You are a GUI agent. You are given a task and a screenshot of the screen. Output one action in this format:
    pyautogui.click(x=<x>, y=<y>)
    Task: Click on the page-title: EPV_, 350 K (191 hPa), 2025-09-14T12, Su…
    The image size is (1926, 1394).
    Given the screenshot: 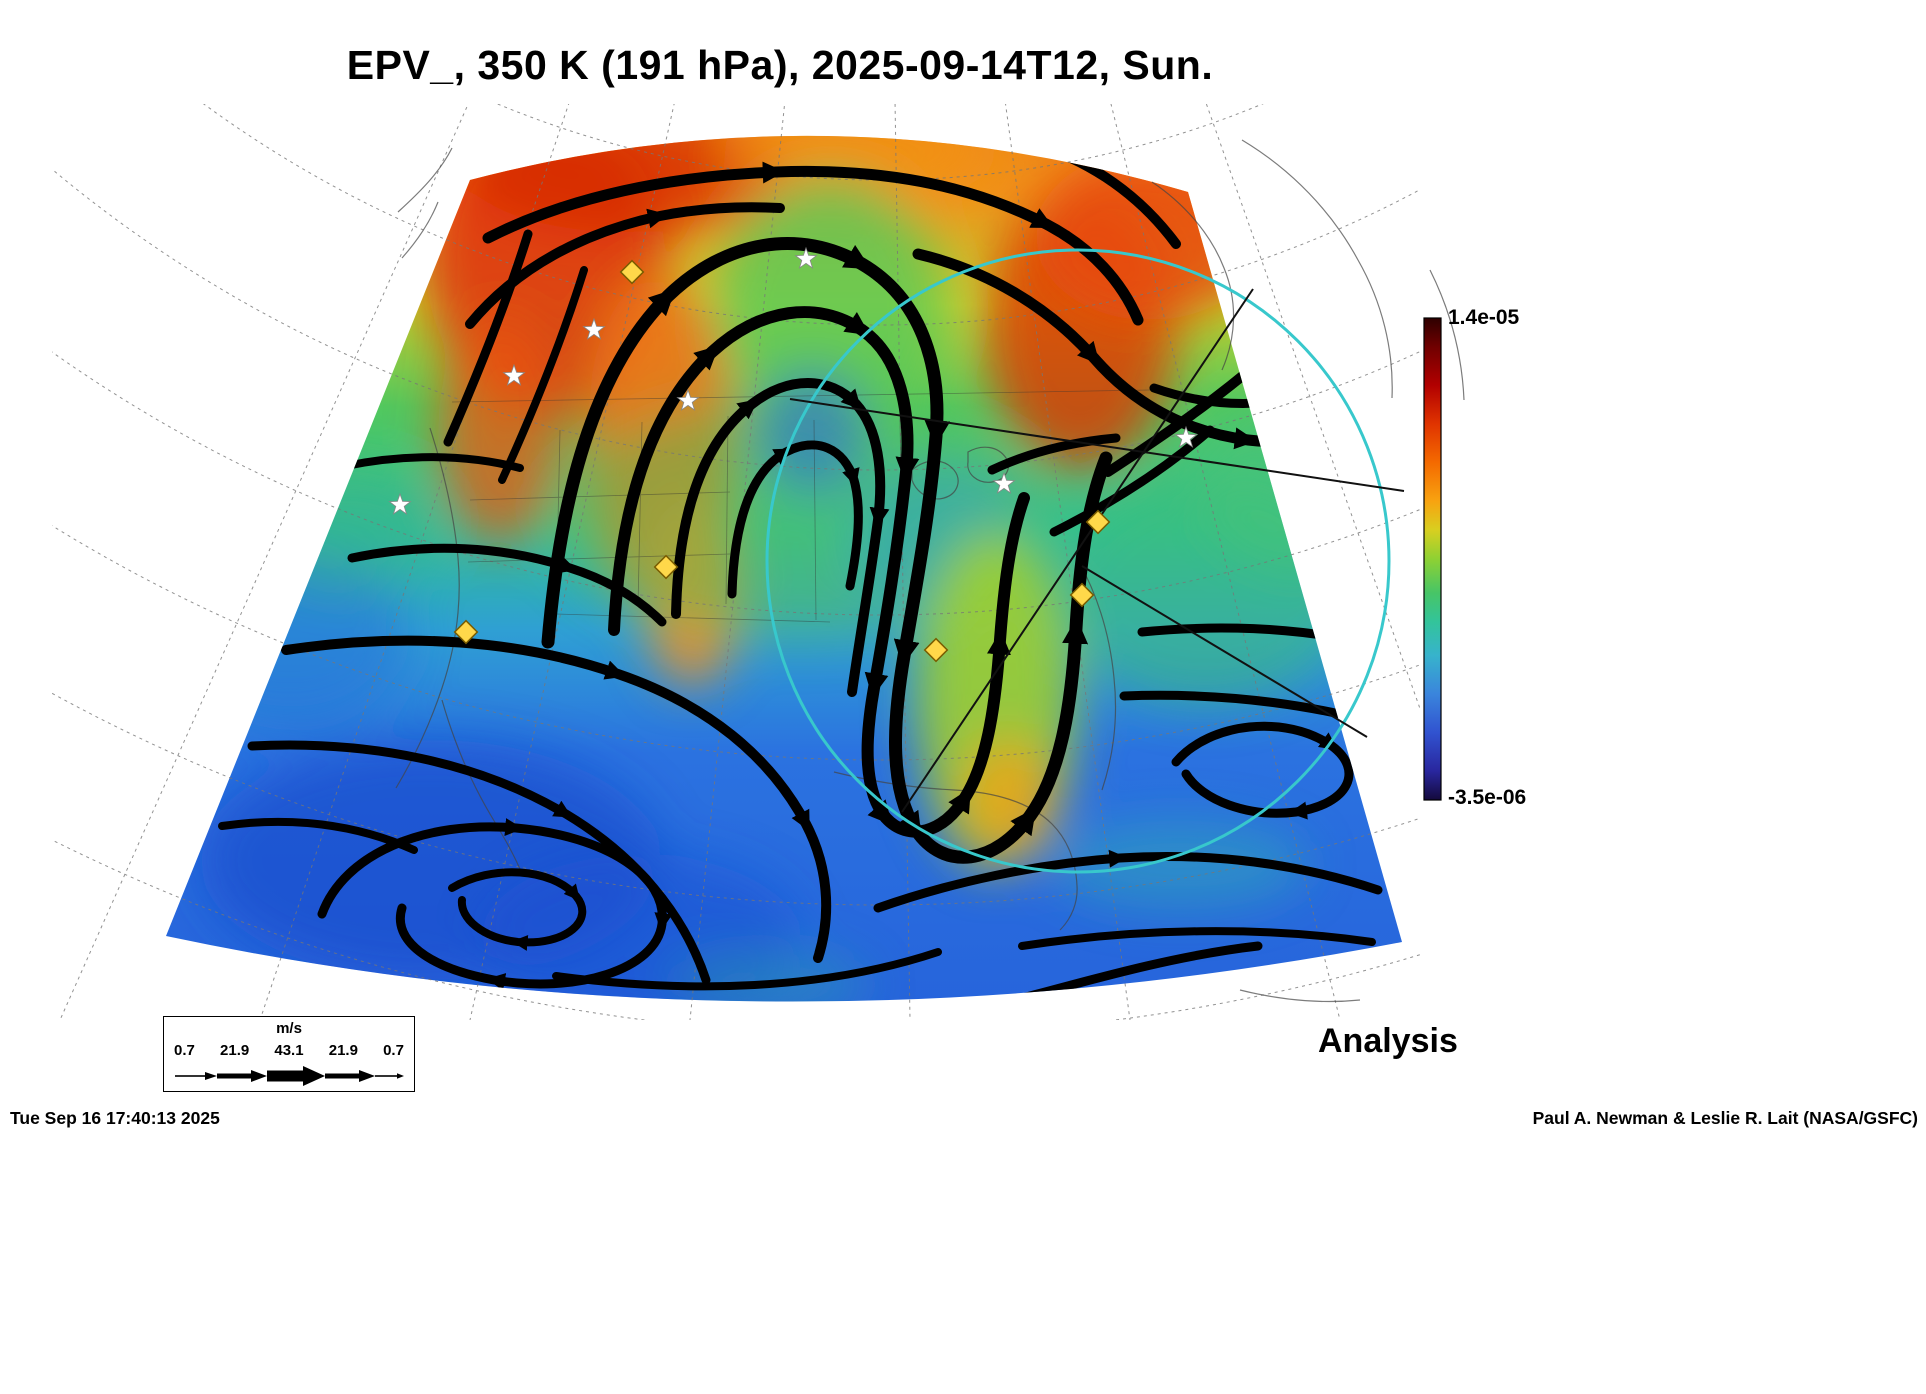 What is the action you would take?
    pyautogui.click(x=780, y=65)
    